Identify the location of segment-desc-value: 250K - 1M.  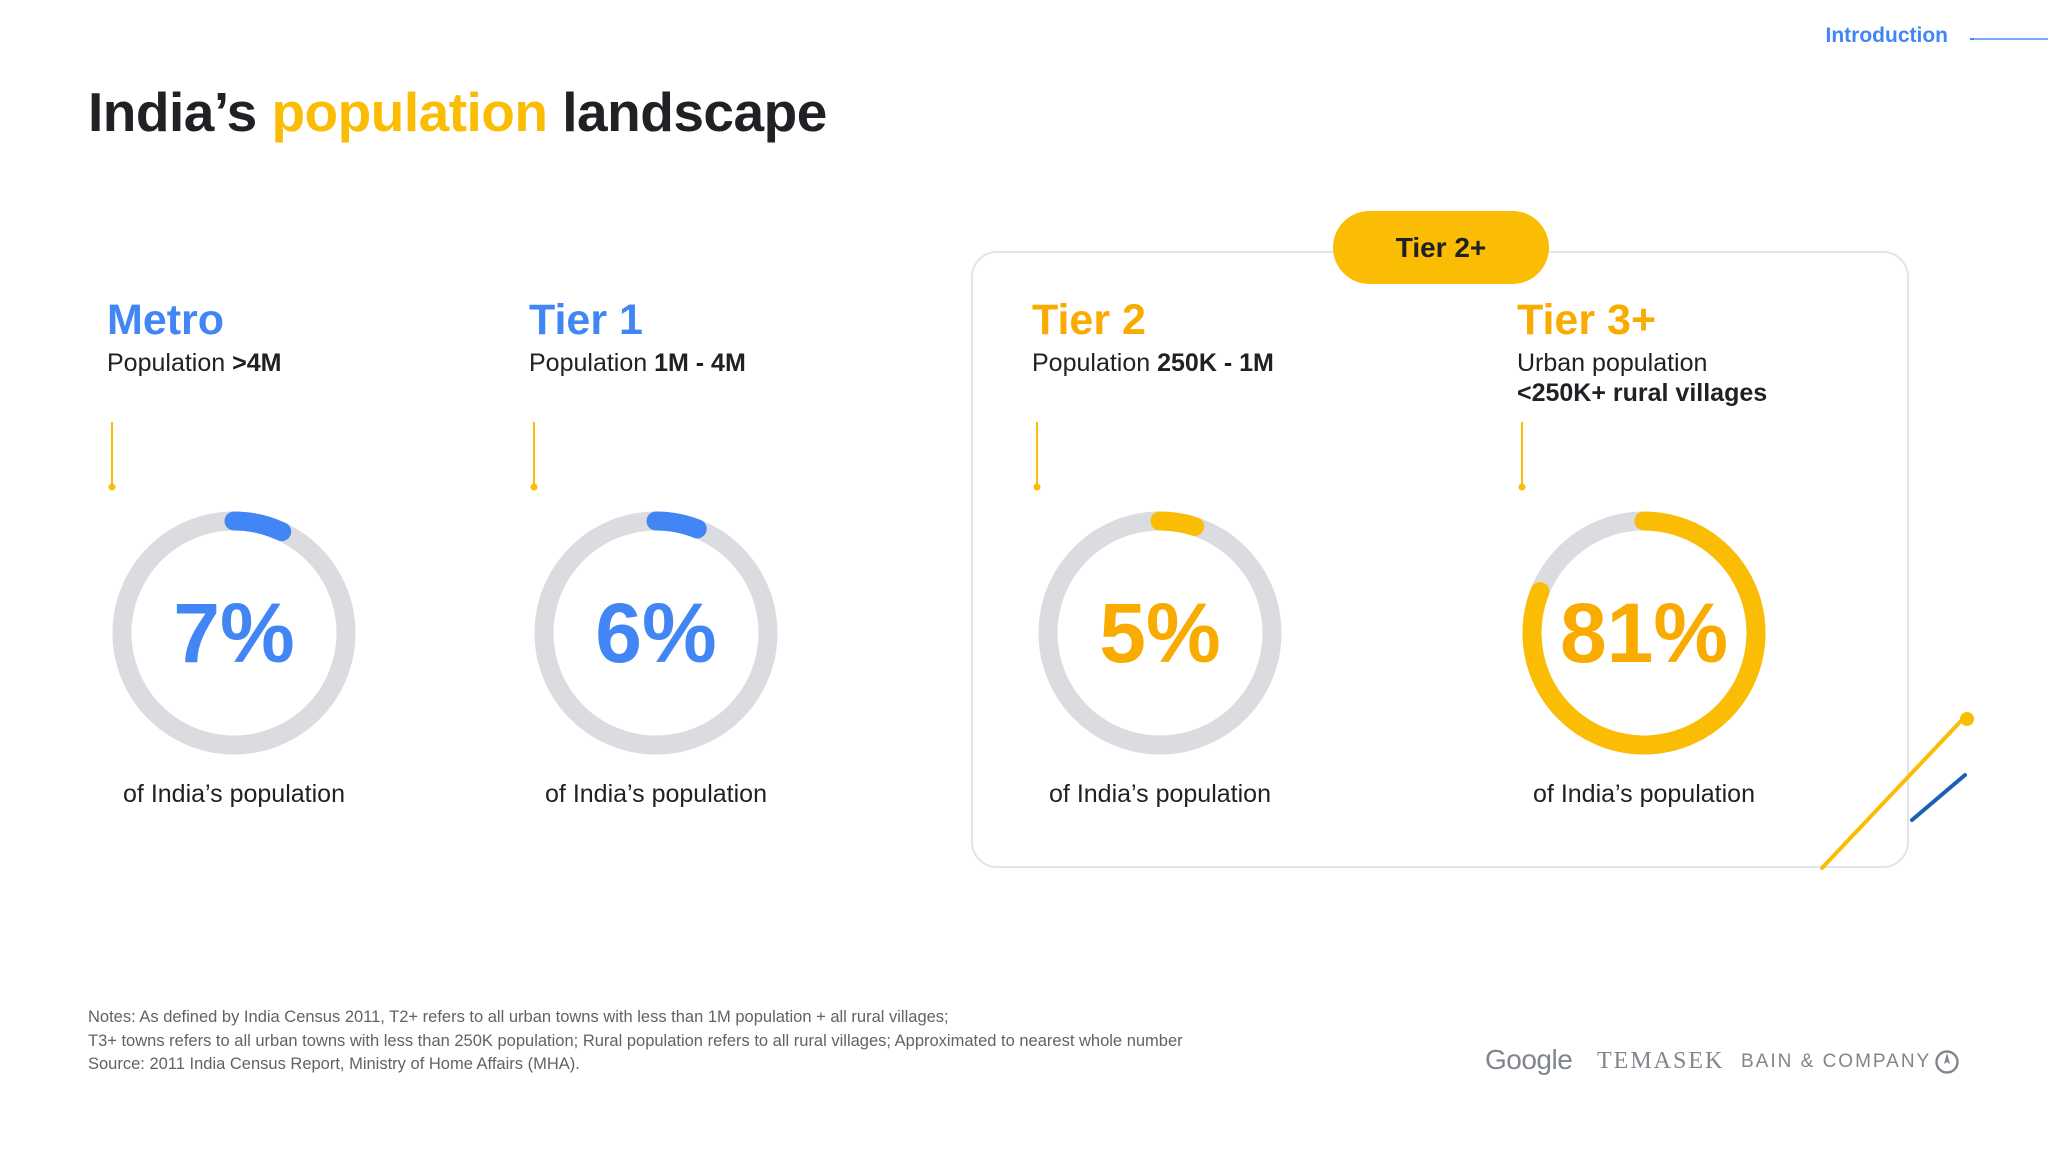
(1215, 363).